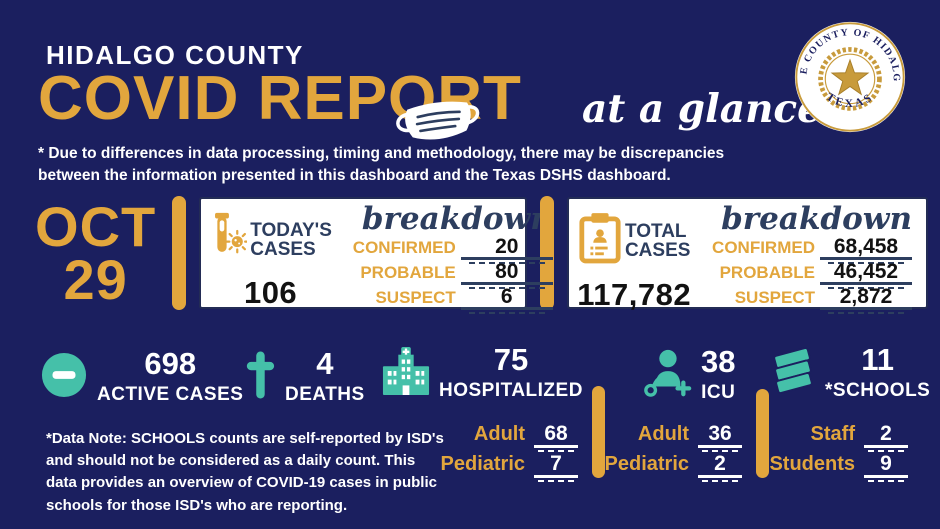 The height and width of the screenshot is (529, 940). I want to click on students-value: 9, so click(886, 468).